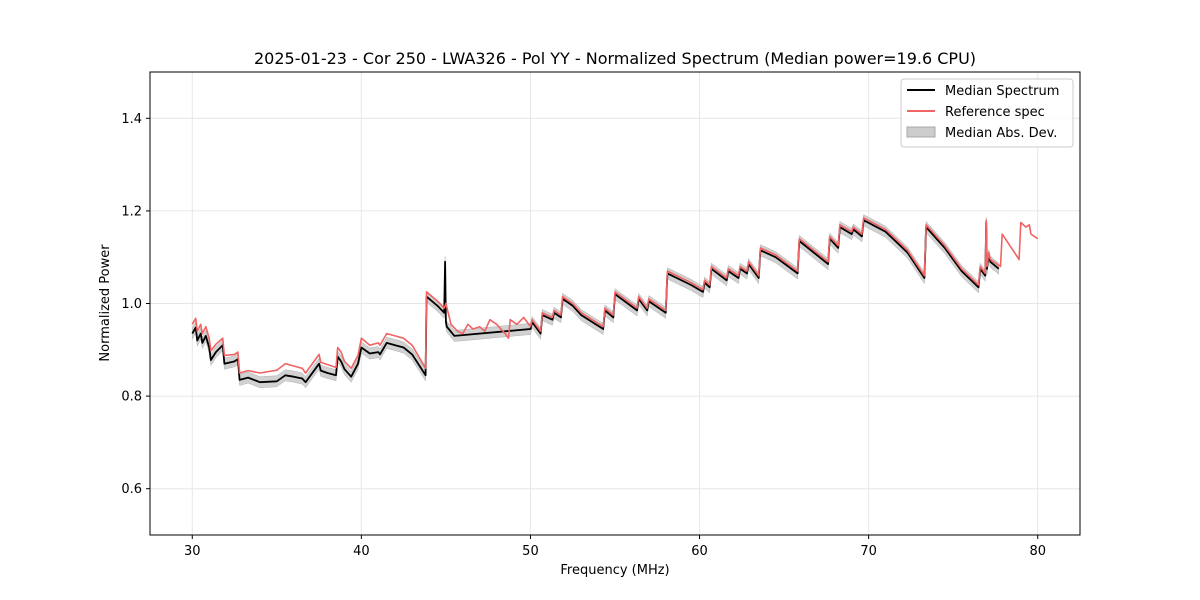 The height and width of the screenshot is (600, 1200). I want to click on legend-swatch-median-abs-dev, so click(921, 132).